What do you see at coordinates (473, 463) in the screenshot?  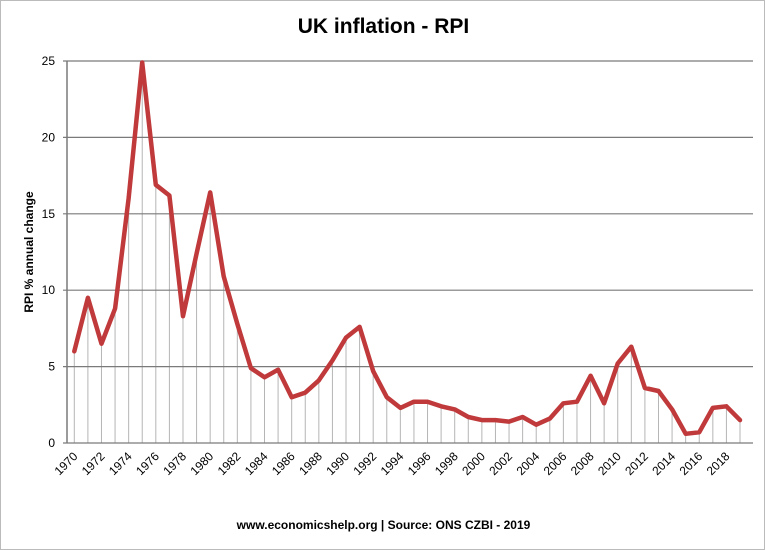 I see `x-tick-label: 2000` at bounding box center [473, 463].